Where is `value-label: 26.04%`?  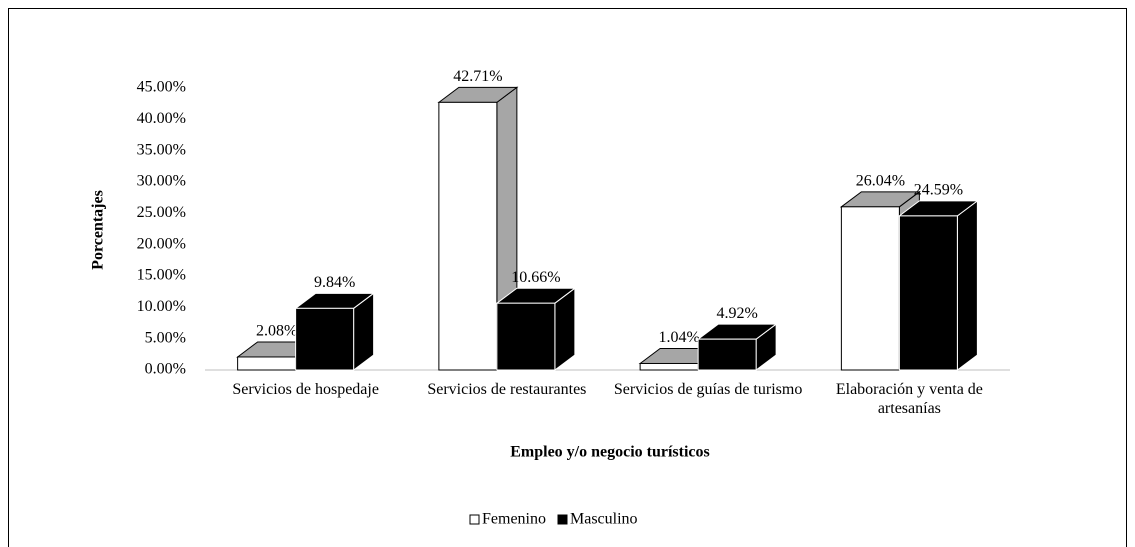
value-label: 26.04% is located at coordinates (880, 180).